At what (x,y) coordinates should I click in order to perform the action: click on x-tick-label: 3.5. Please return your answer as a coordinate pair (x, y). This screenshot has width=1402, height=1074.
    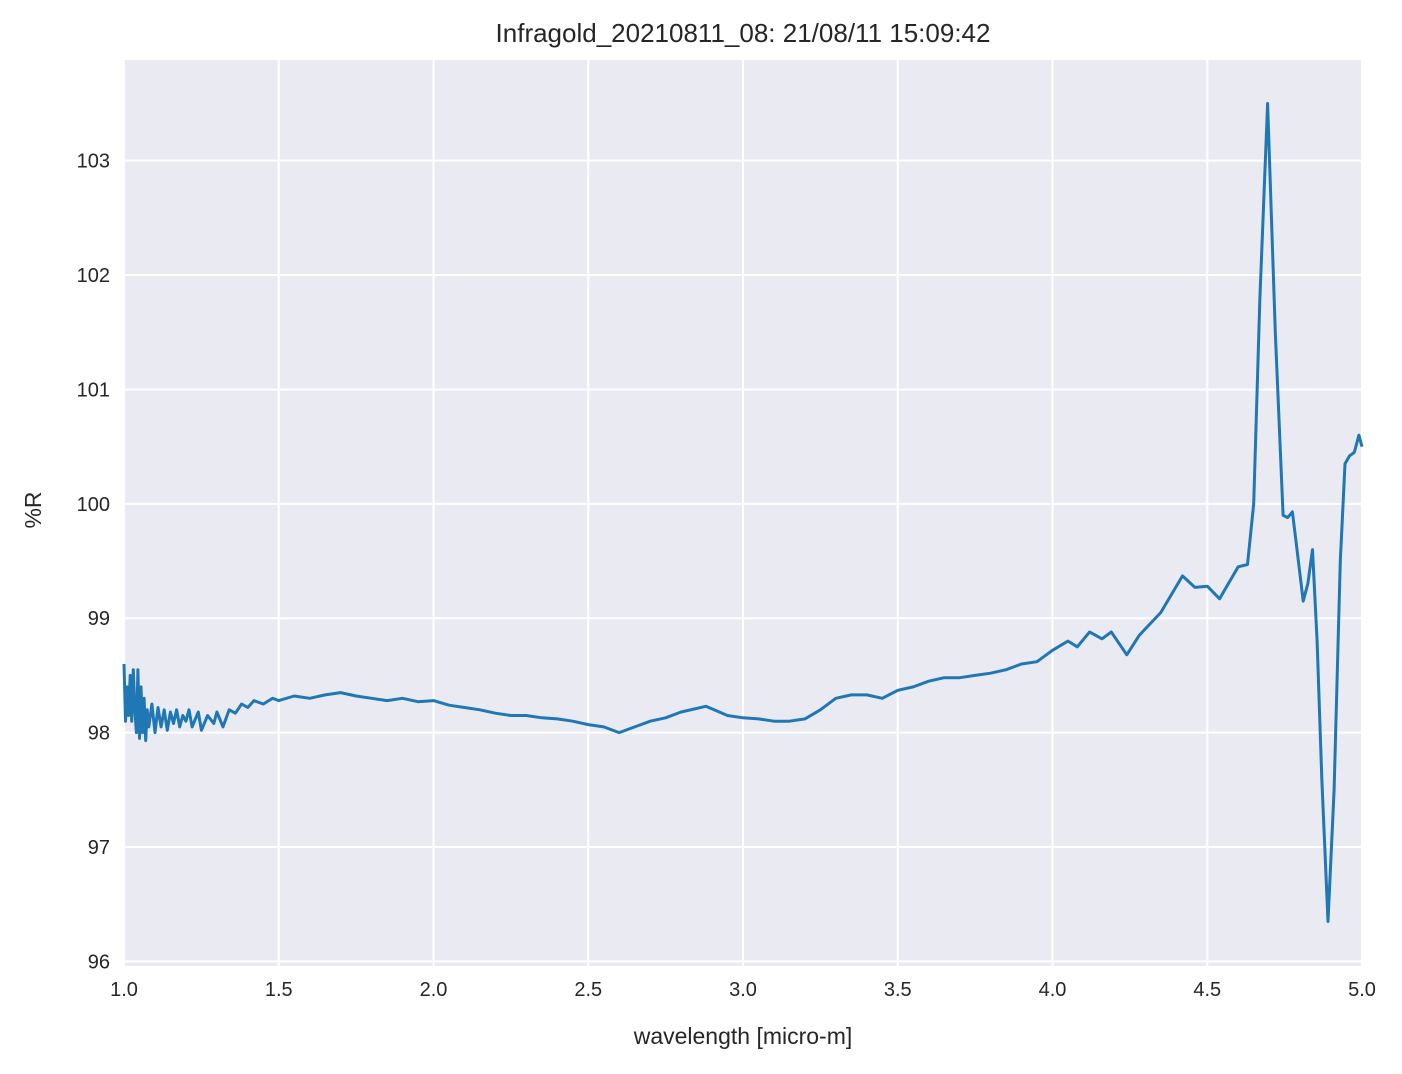
    Looking at the image, I should click on (898, 990).